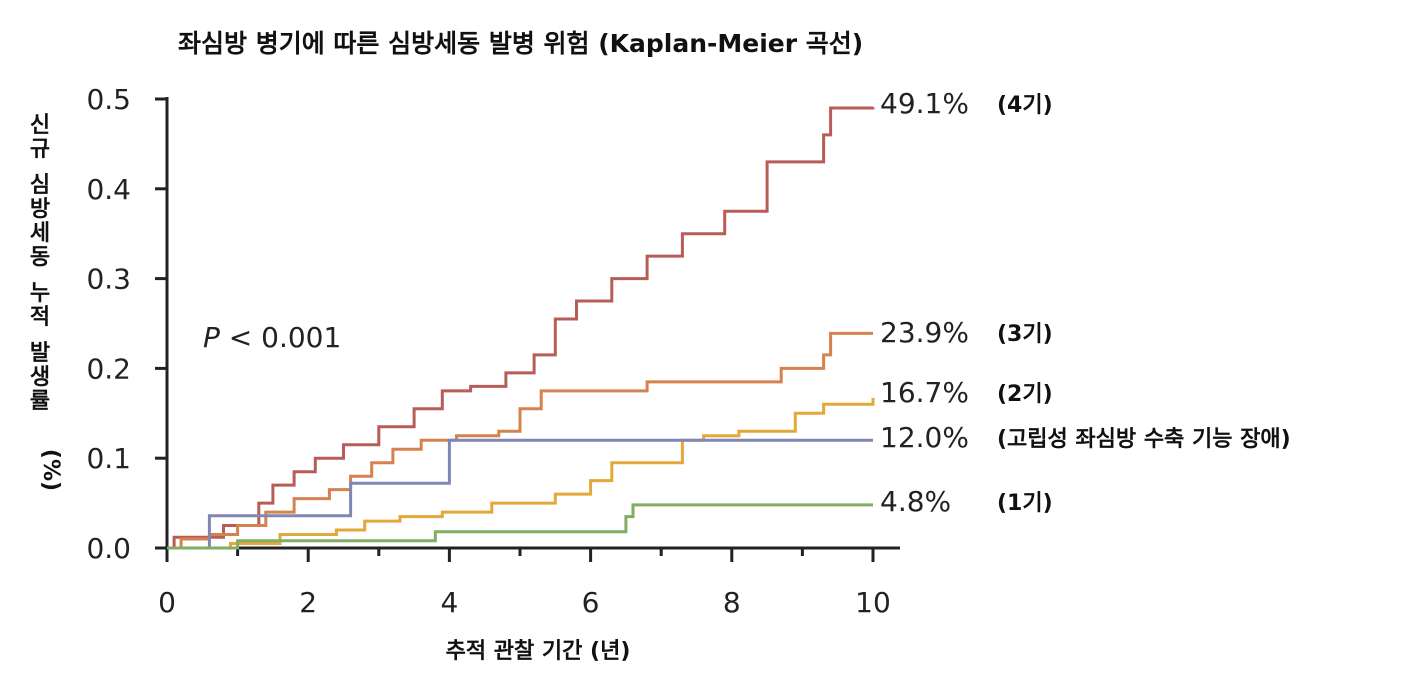 The image size is (1419, 683). What do you see at coordinates (308, 602) in the screenshot?
I see `x-tick-label: 2` at bounding box center [308, 602].